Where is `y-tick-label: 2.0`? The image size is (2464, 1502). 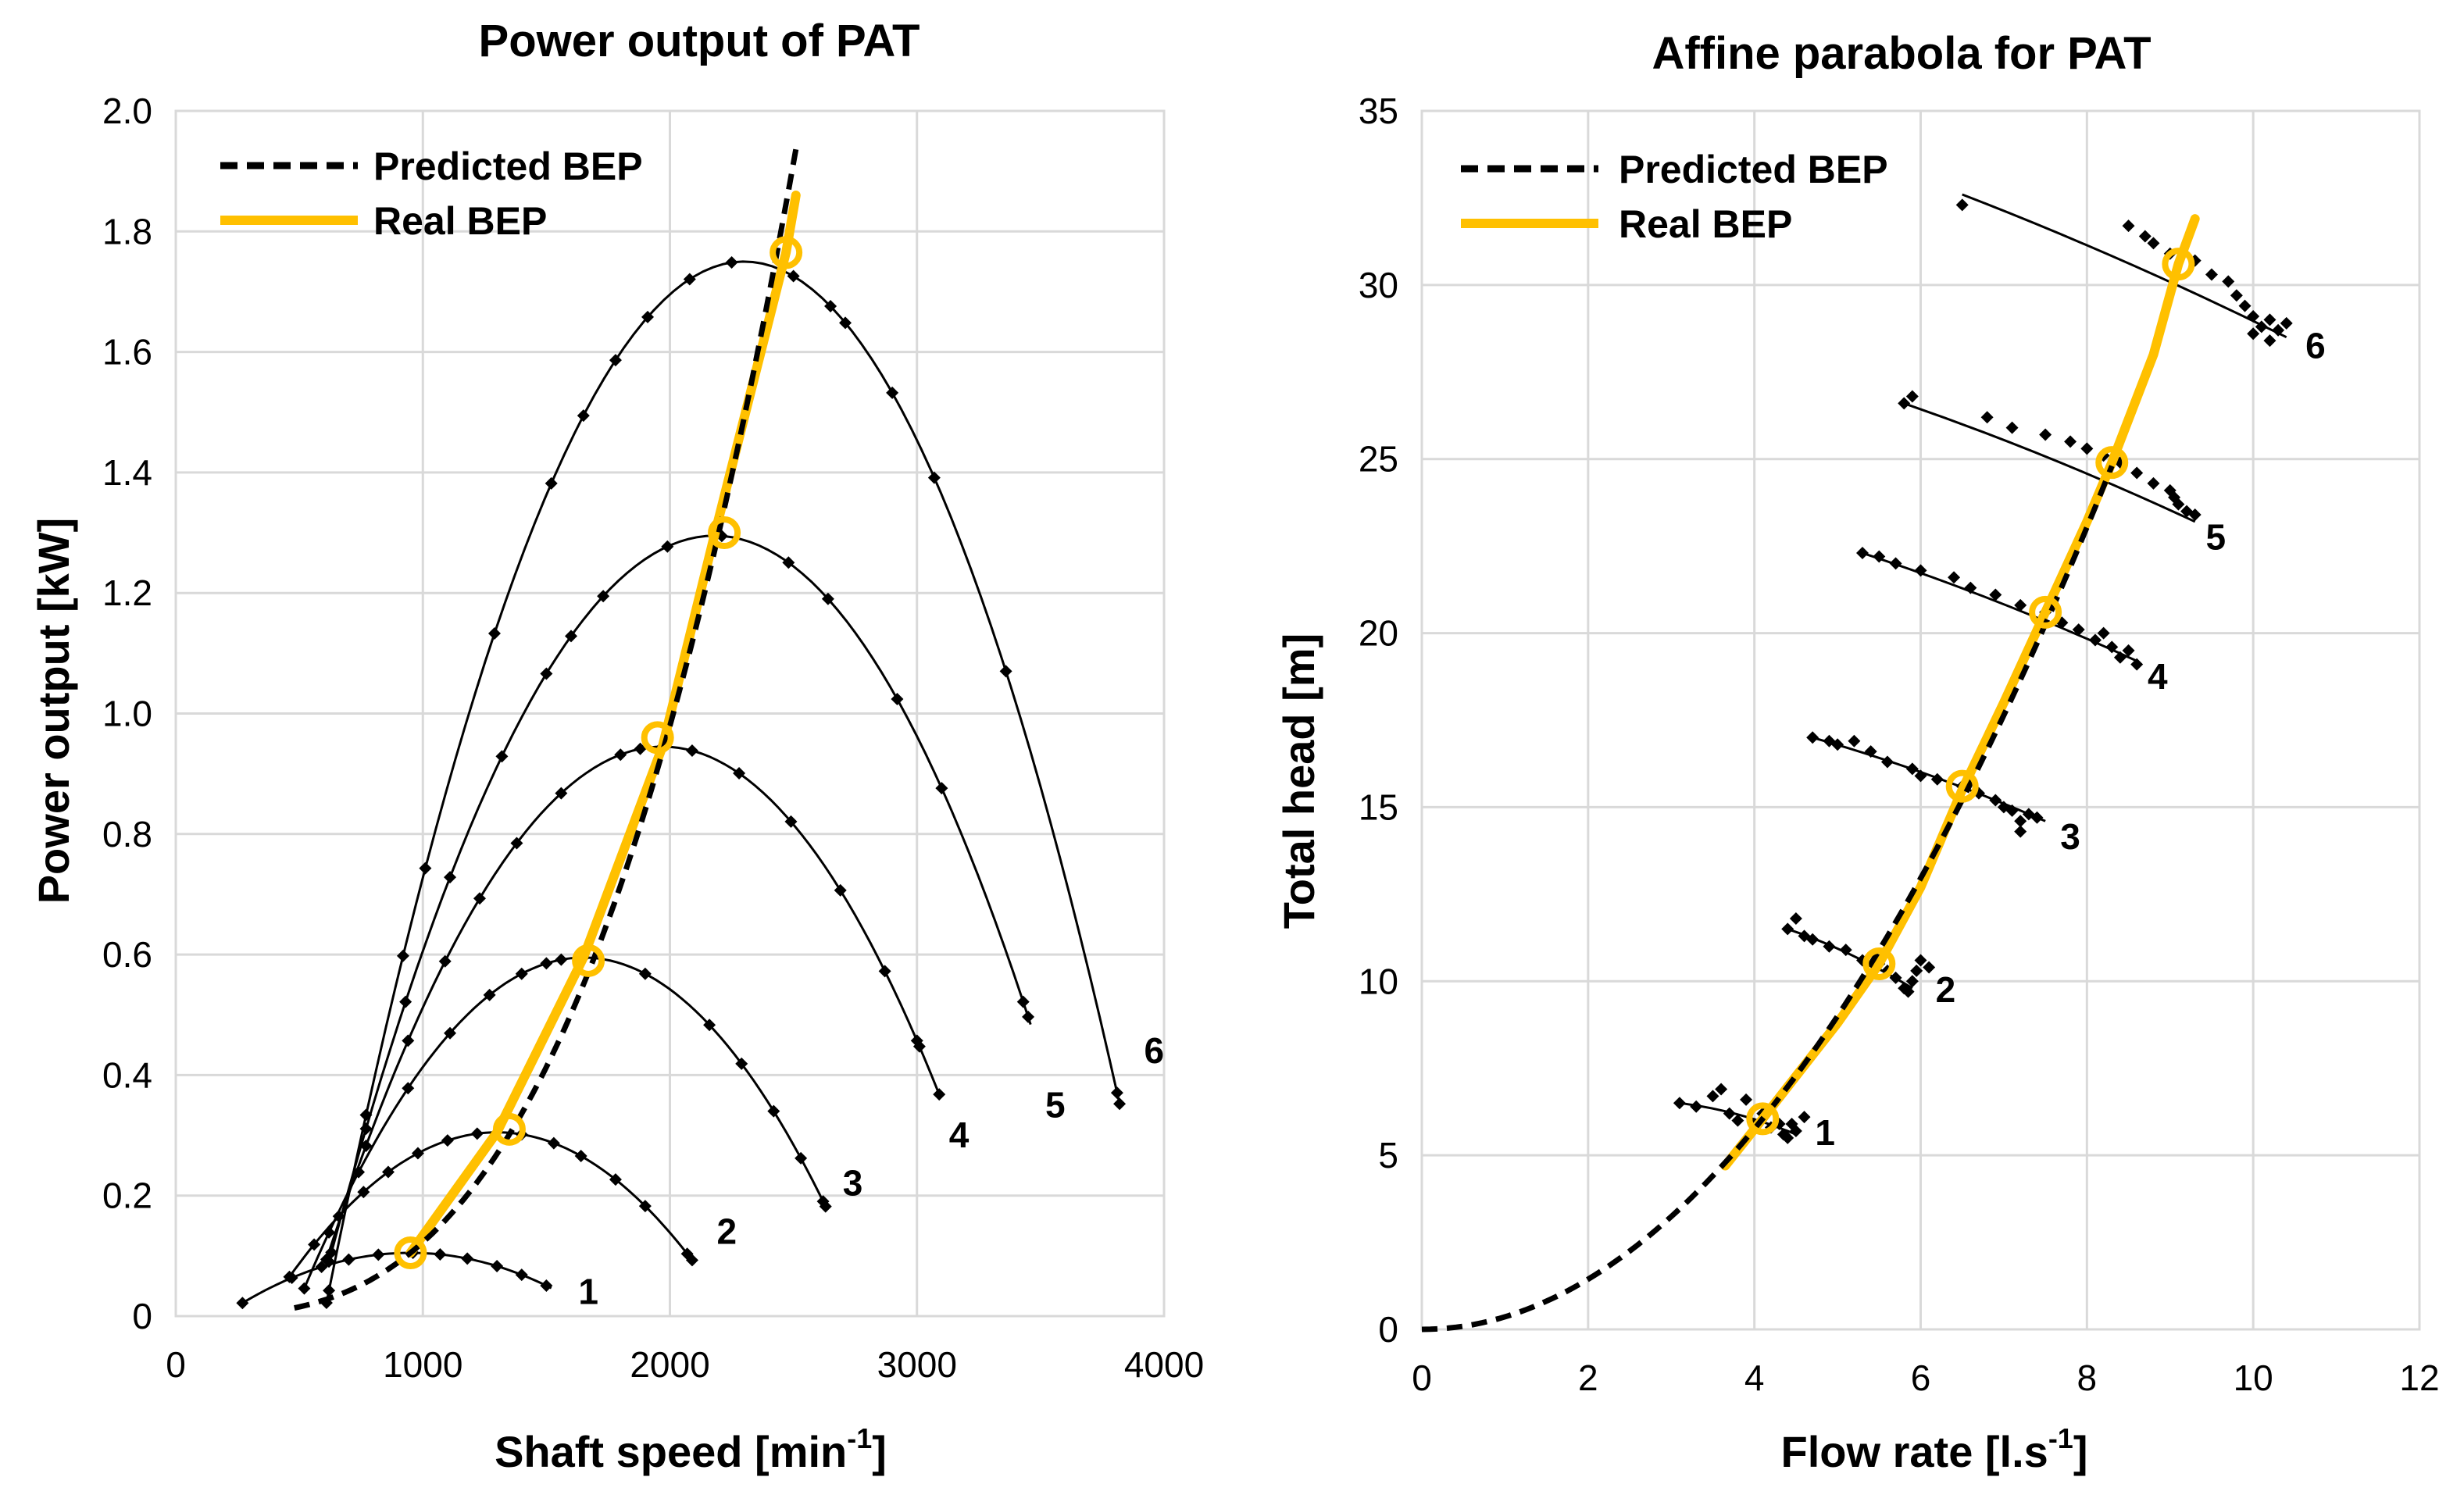 y-tick-label: 2.0 is located at coordinates (127, 111).